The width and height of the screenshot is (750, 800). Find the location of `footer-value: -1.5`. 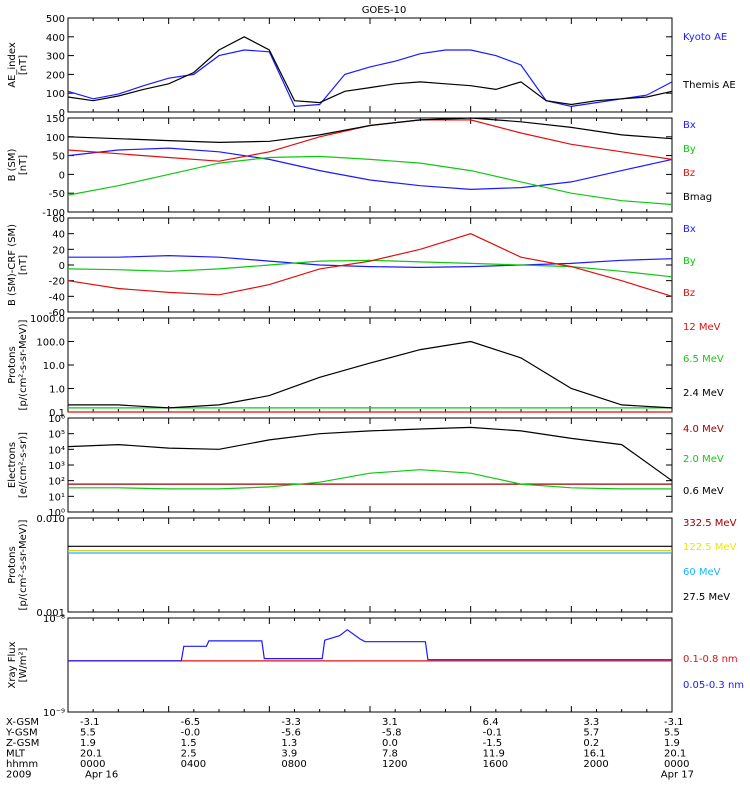

footer-value: -1.5 is located at coordinates (493, 743).